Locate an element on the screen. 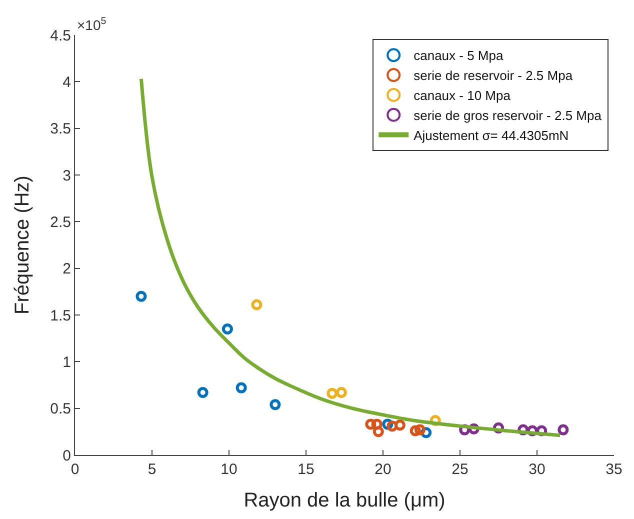 Image resolution: width=634 pixels, height=519 pixels. legend-label: serie de reservoir - 2.5 Mpa is located at coordinates (494, 76).